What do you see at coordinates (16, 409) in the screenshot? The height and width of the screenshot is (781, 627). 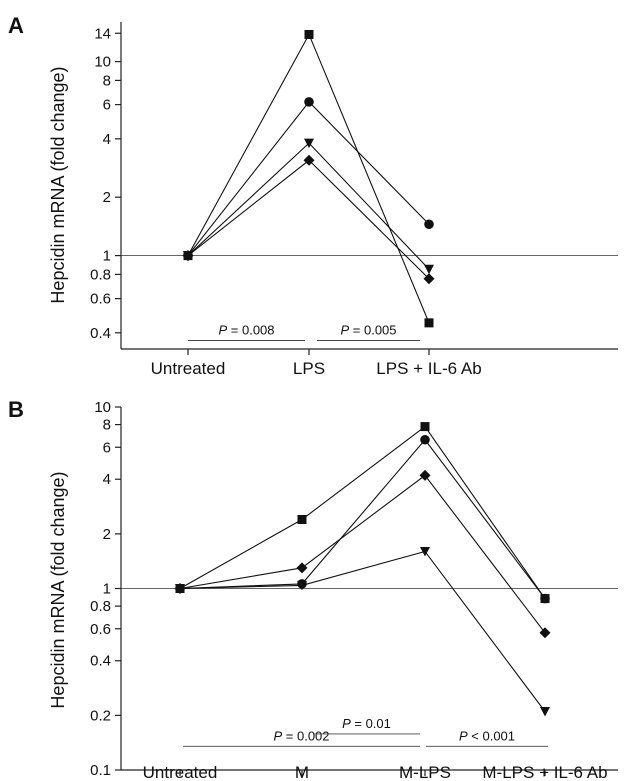 I see `panel-b-label: B` at bounding box center [16, 409].